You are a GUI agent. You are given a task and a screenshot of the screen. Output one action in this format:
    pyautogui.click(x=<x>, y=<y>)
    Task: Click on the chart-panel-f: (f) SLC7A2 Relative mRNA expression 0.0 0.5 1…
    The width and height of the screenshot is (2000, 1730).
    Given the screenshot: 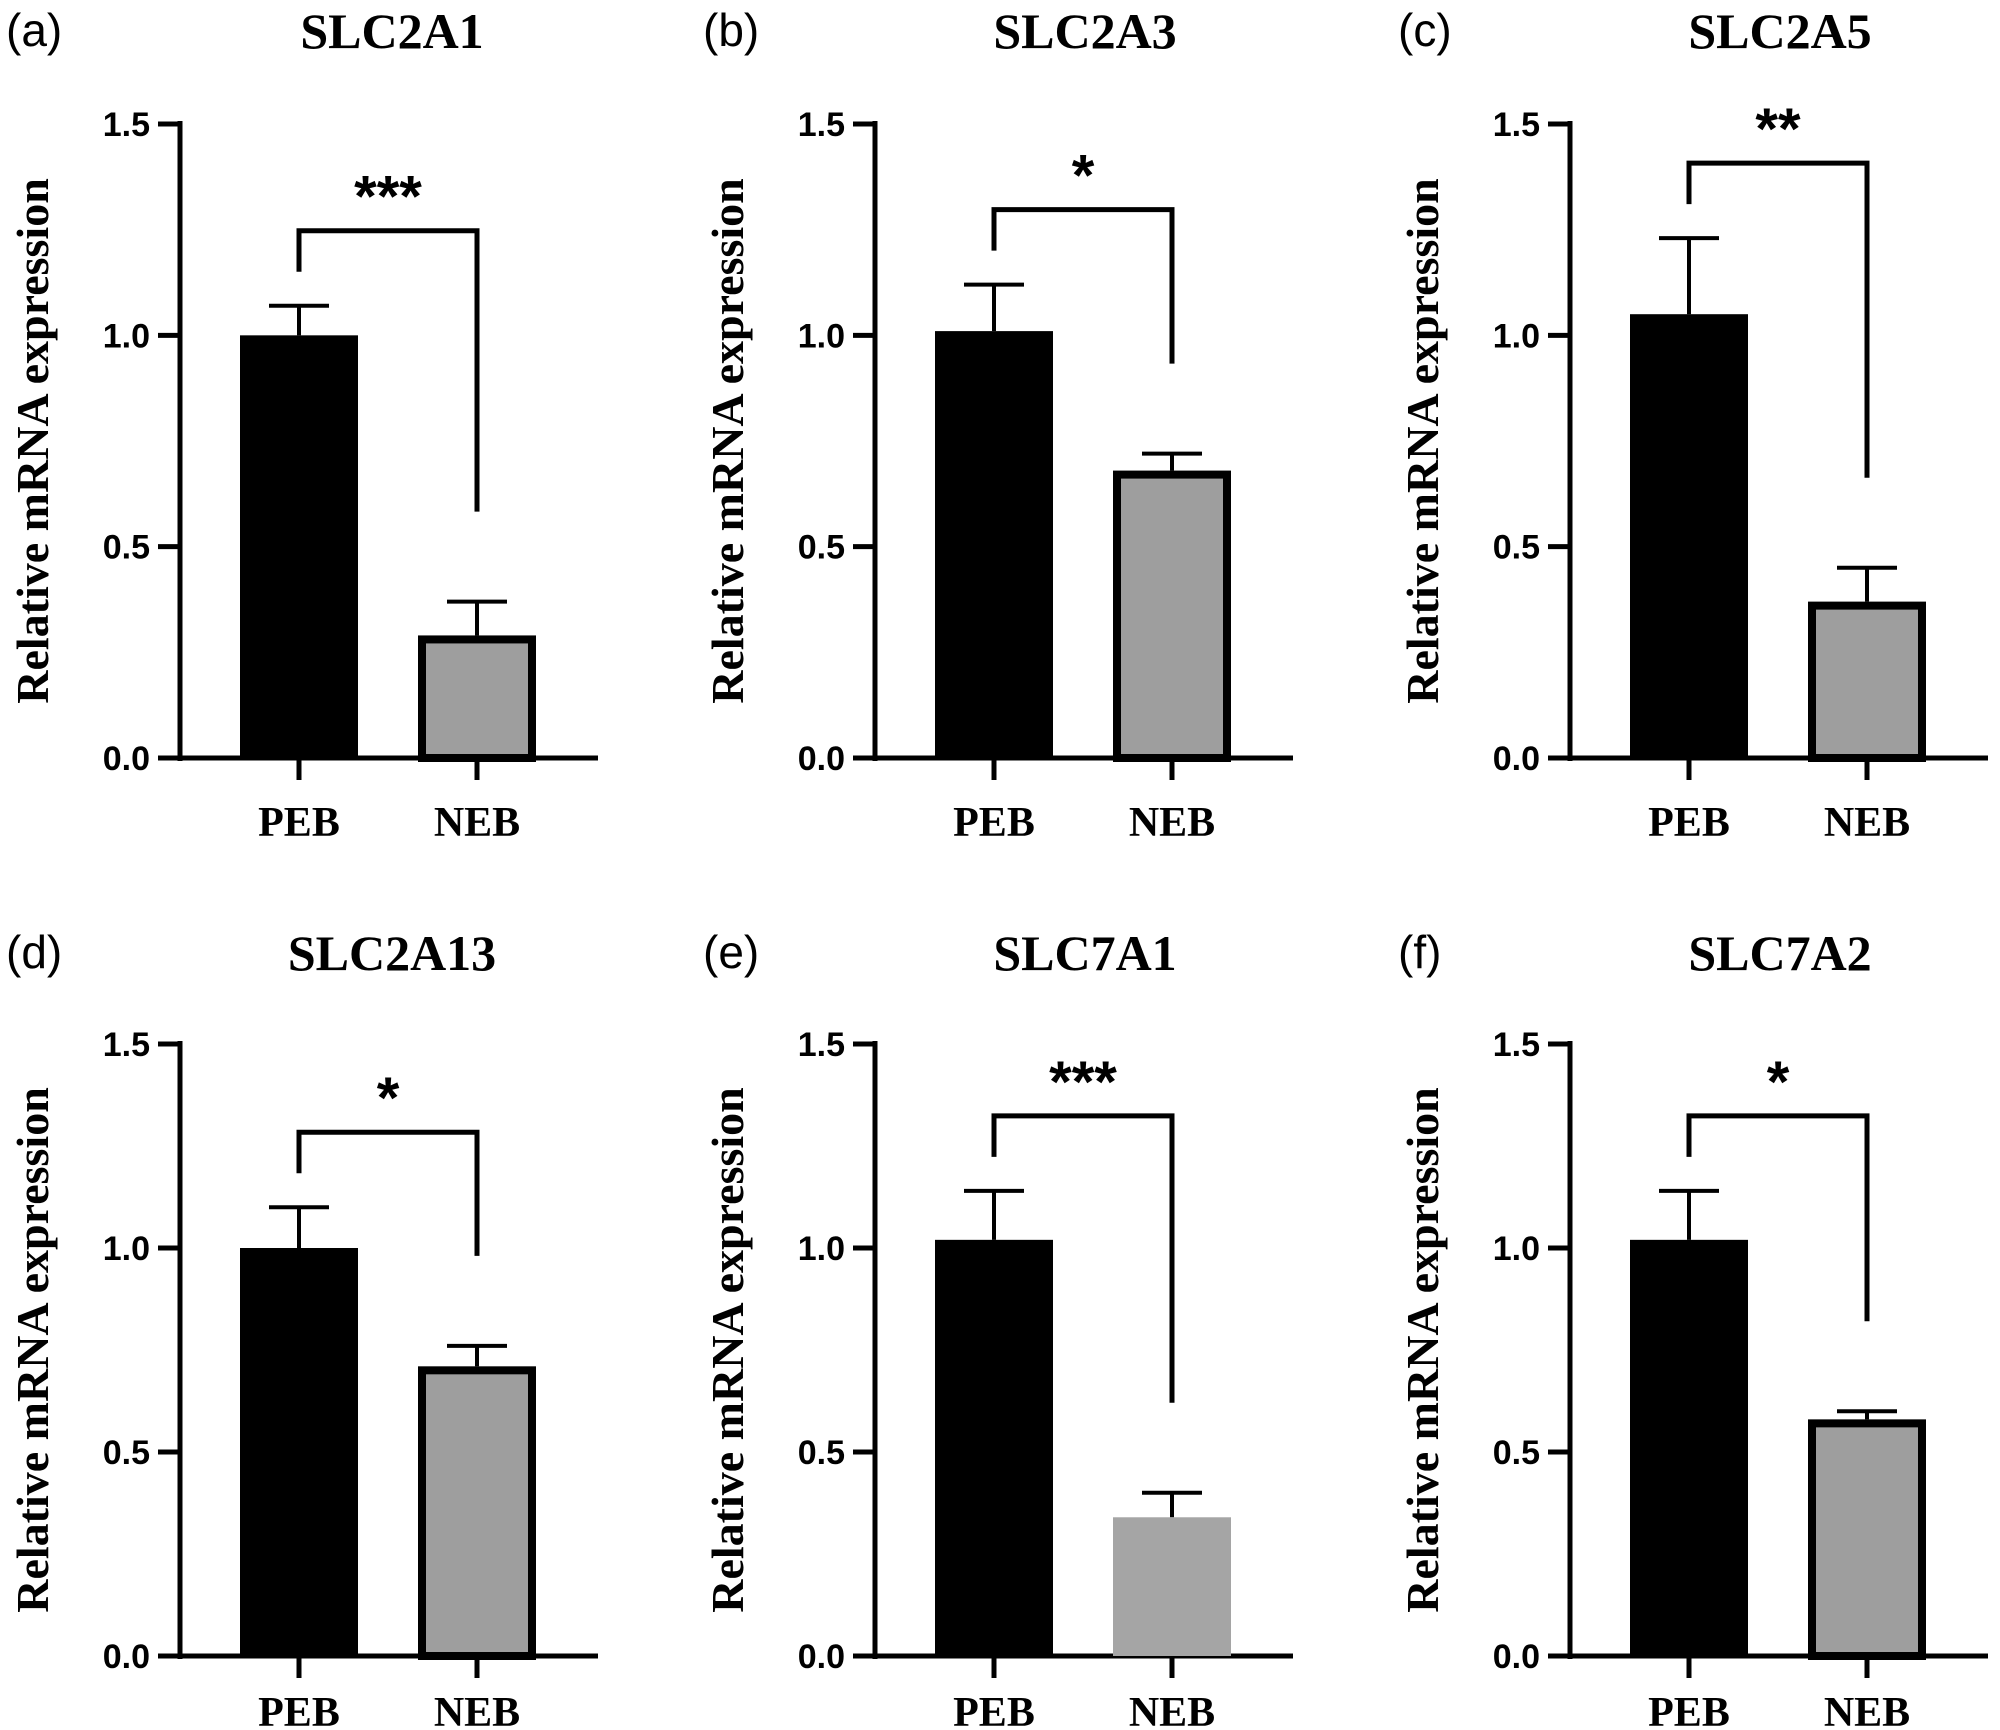 What is the action you would take?
    pyautogui.click(x=1692, y=1327)
    